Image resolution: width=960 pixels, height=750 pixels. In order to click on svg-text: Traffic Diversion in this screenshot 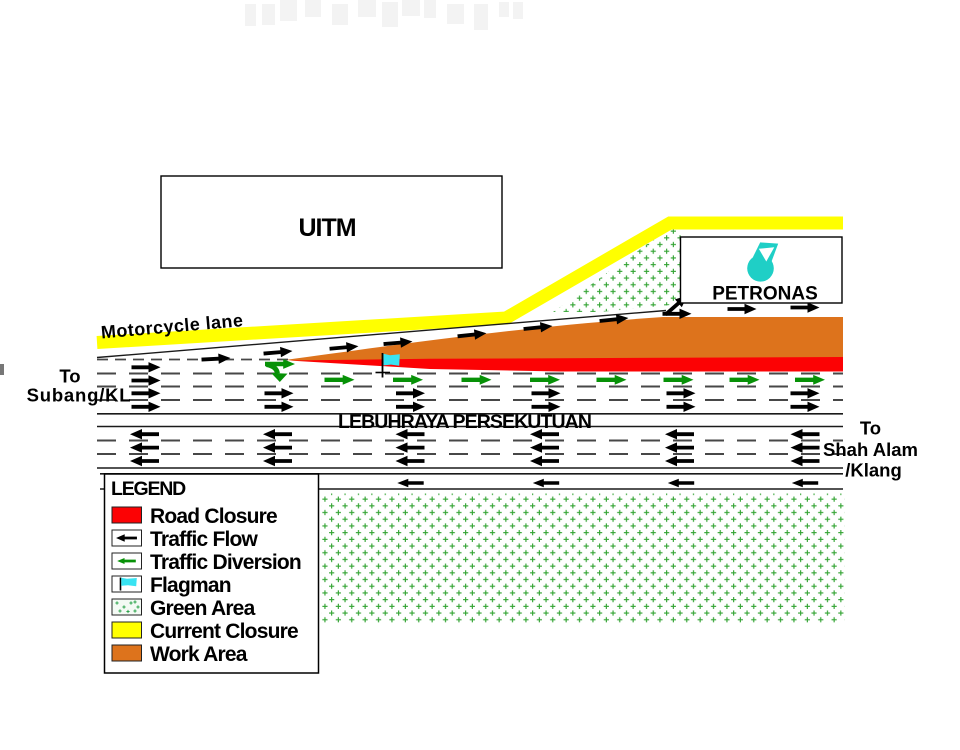, I will do `click(225, 562)`.